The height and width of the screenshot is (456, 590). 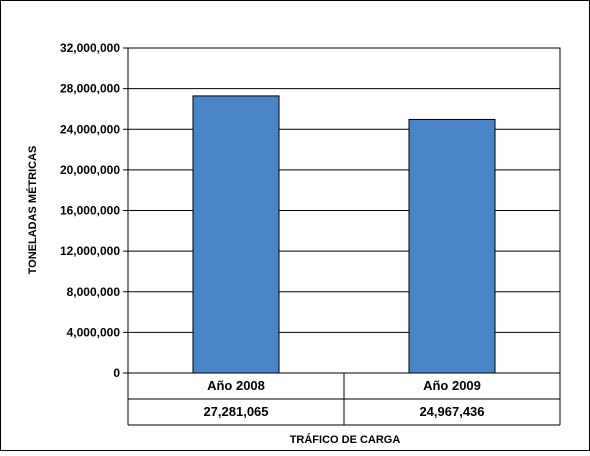 I want to click on y-tick-label: 12,000,000, so click(x=90, y=251).